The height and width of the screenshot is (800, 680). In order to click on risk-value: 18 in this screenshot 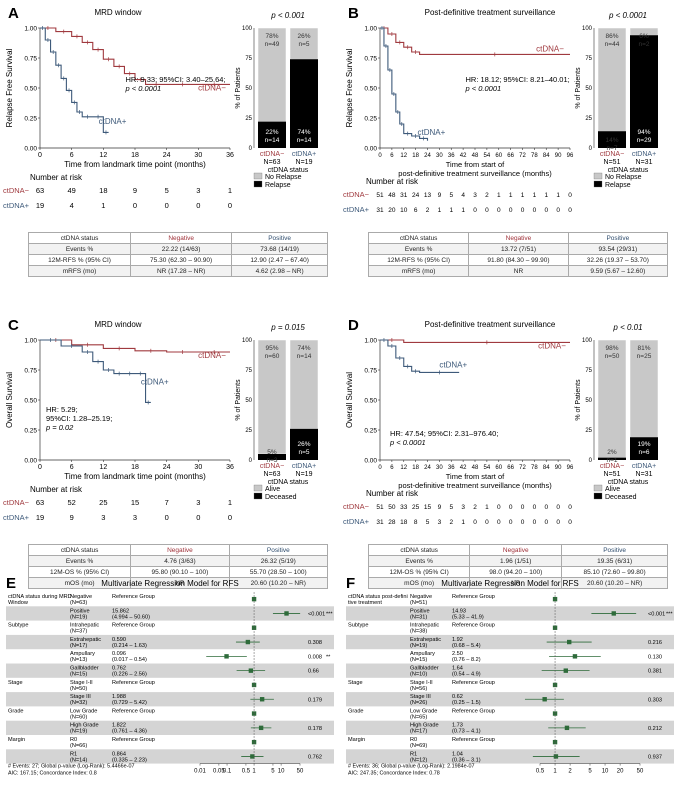, I will do `click(103, 190)`.